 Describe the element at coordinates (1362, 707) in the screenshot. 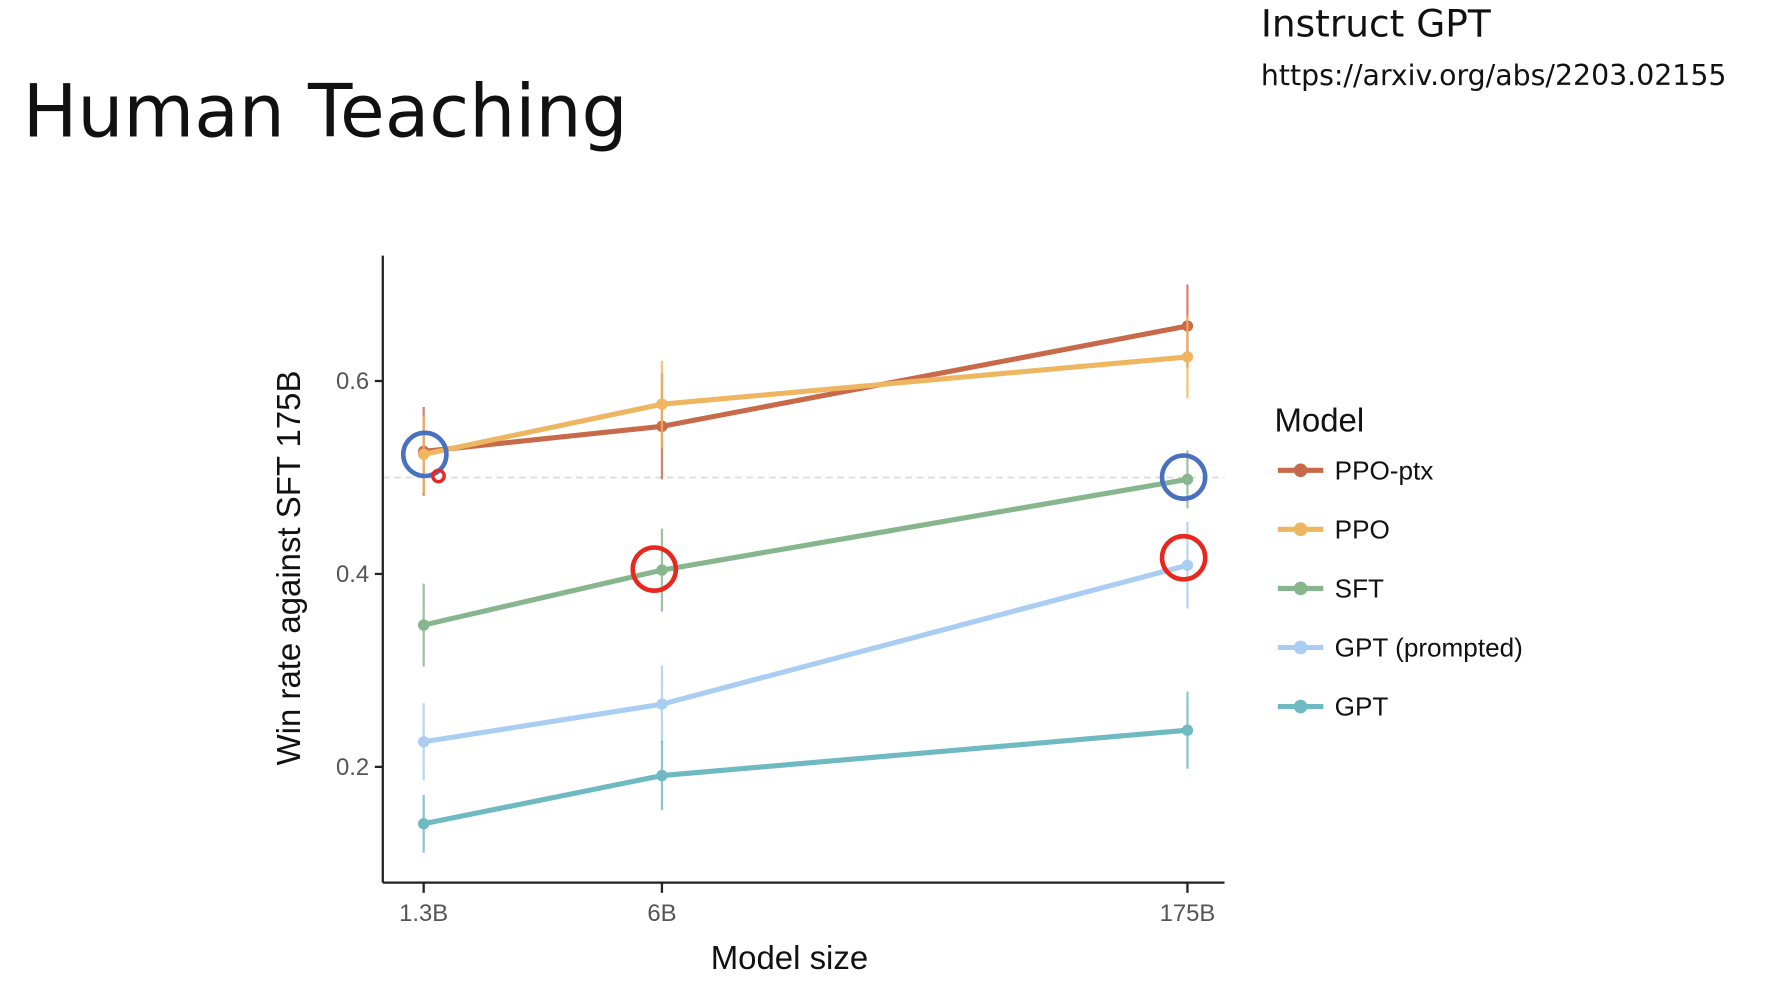

I see `legend-label: GPT` at that location.